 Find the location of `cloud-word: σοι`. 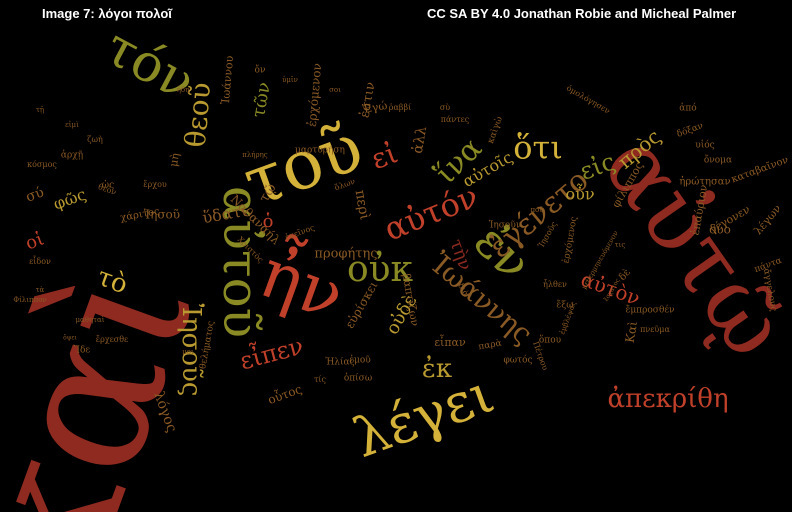

cloud-word: σοι is located at coordinates (335, 90).